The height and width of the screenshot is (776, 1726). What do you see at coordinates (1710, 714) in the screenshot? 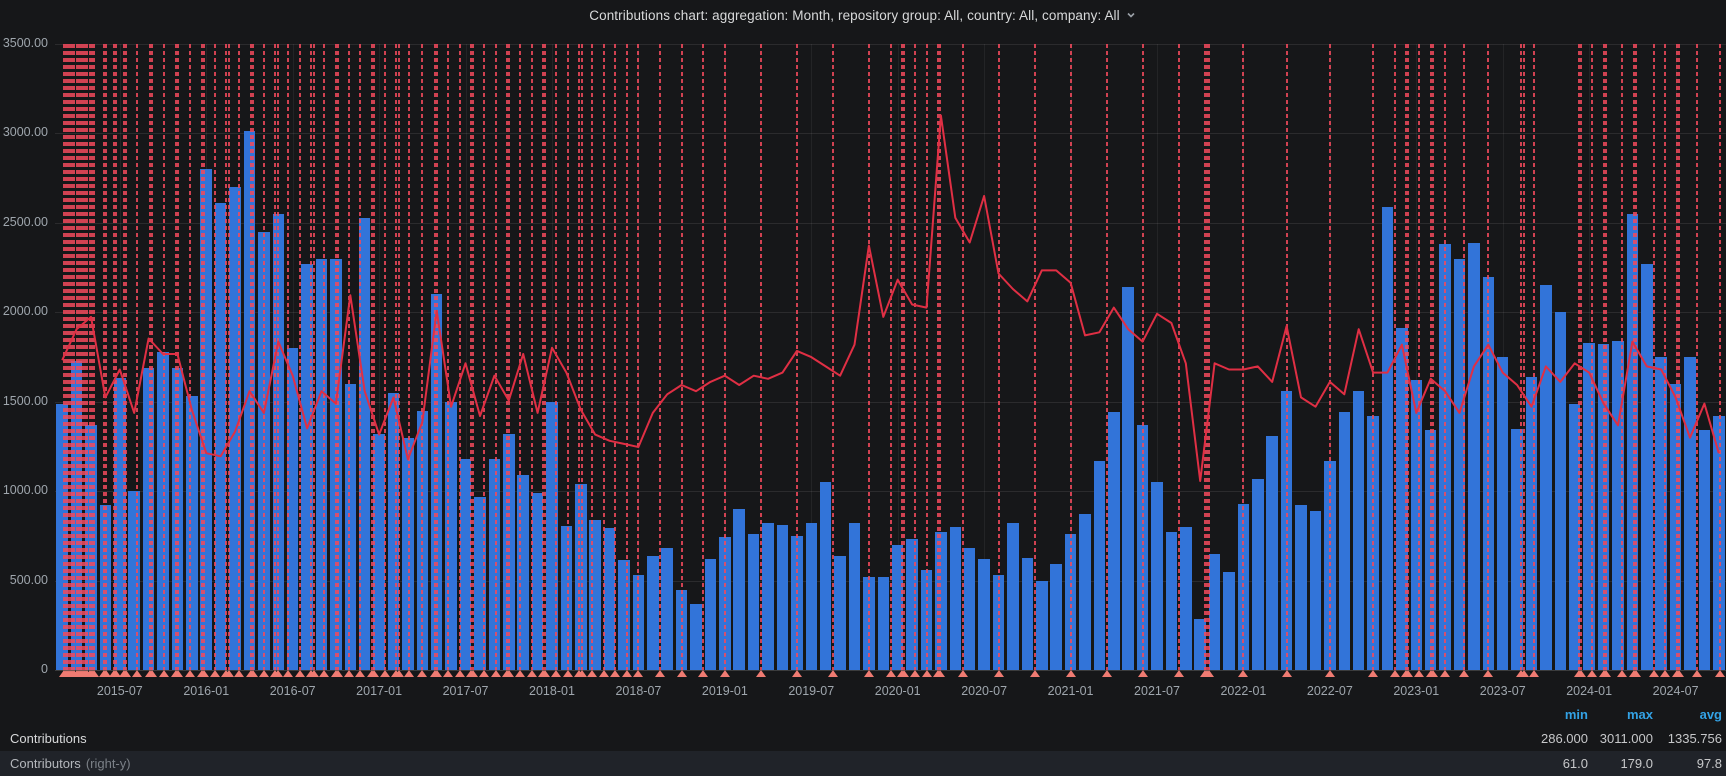
I see `legend-sort-avg: avg` at bounding box center [1710, 714].